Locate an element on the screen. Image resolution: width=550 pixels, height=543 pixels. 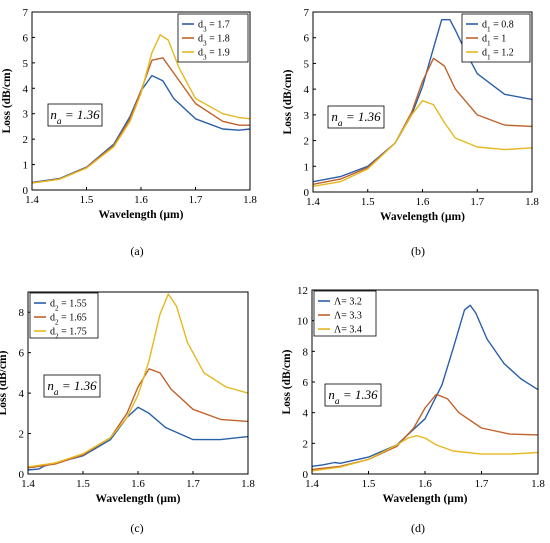
y-tick-label: 12 is located at coordinates (302, 291).